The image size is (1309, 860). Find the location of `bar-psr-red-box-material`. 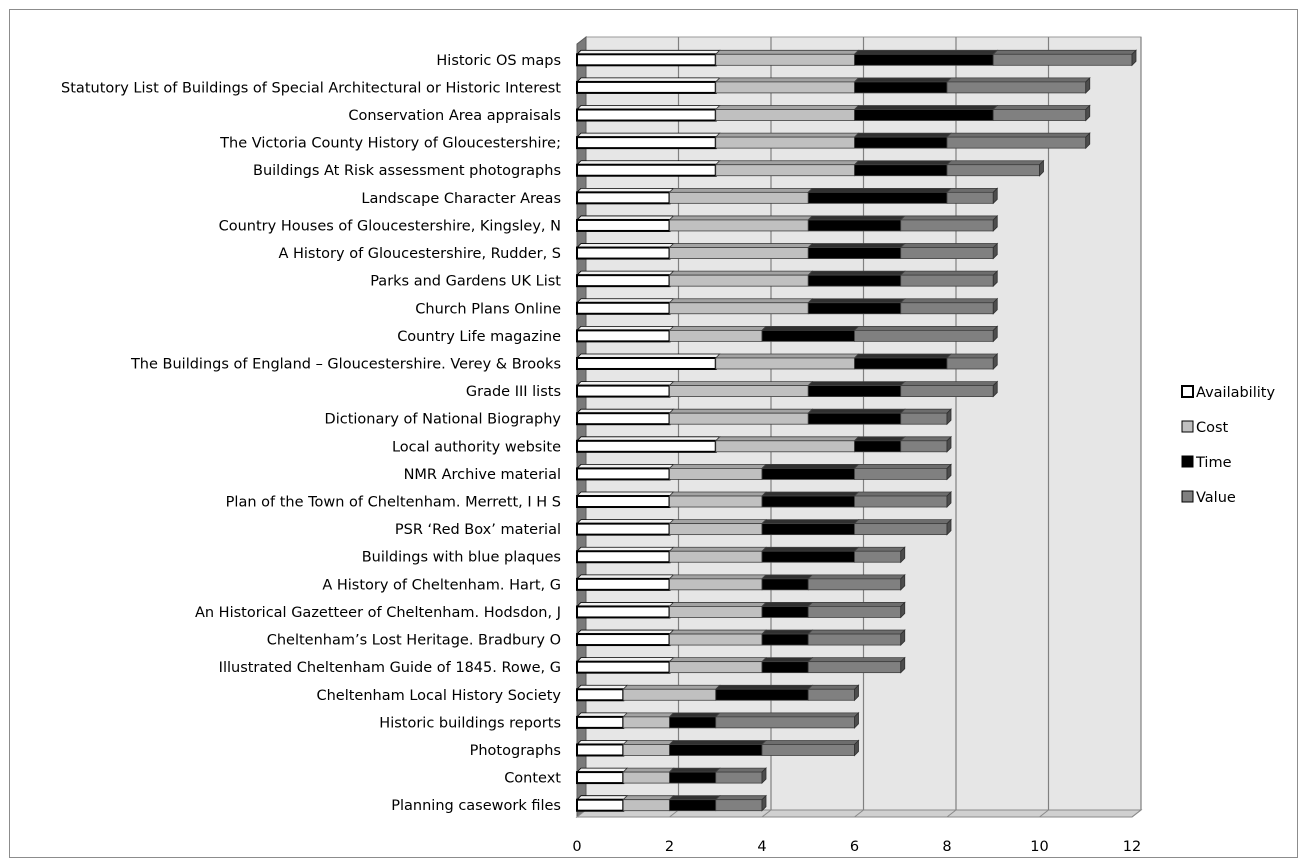

bar-psr-red-box-material is located at coordinates (764, 527).